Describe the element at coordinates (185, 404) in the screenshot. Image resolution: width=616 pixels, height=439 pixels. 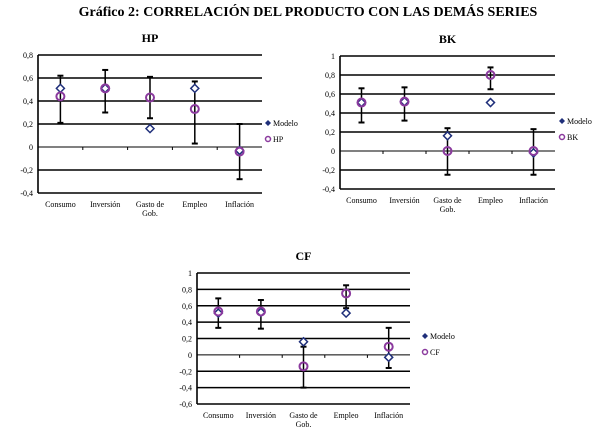
I see `y-tick-label: -0,6` at that location.